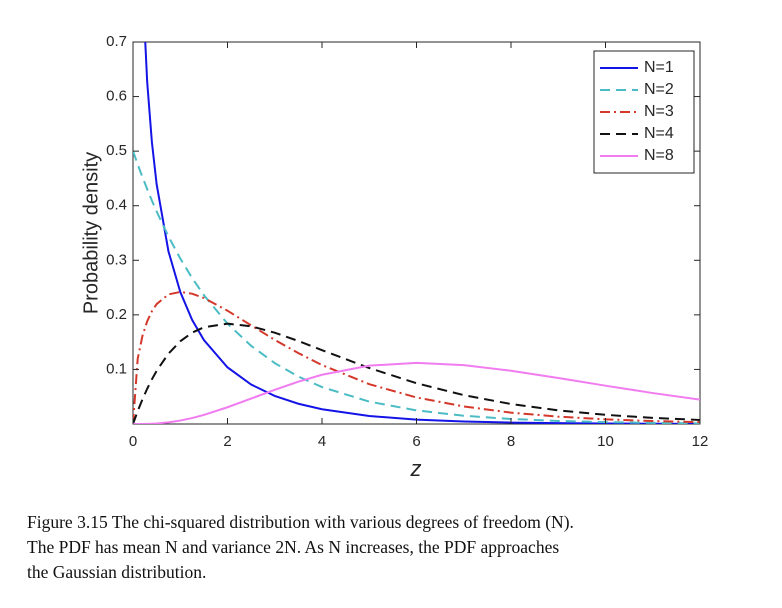  I want to click on y-tick-label: 0.4, so click(116, 205).